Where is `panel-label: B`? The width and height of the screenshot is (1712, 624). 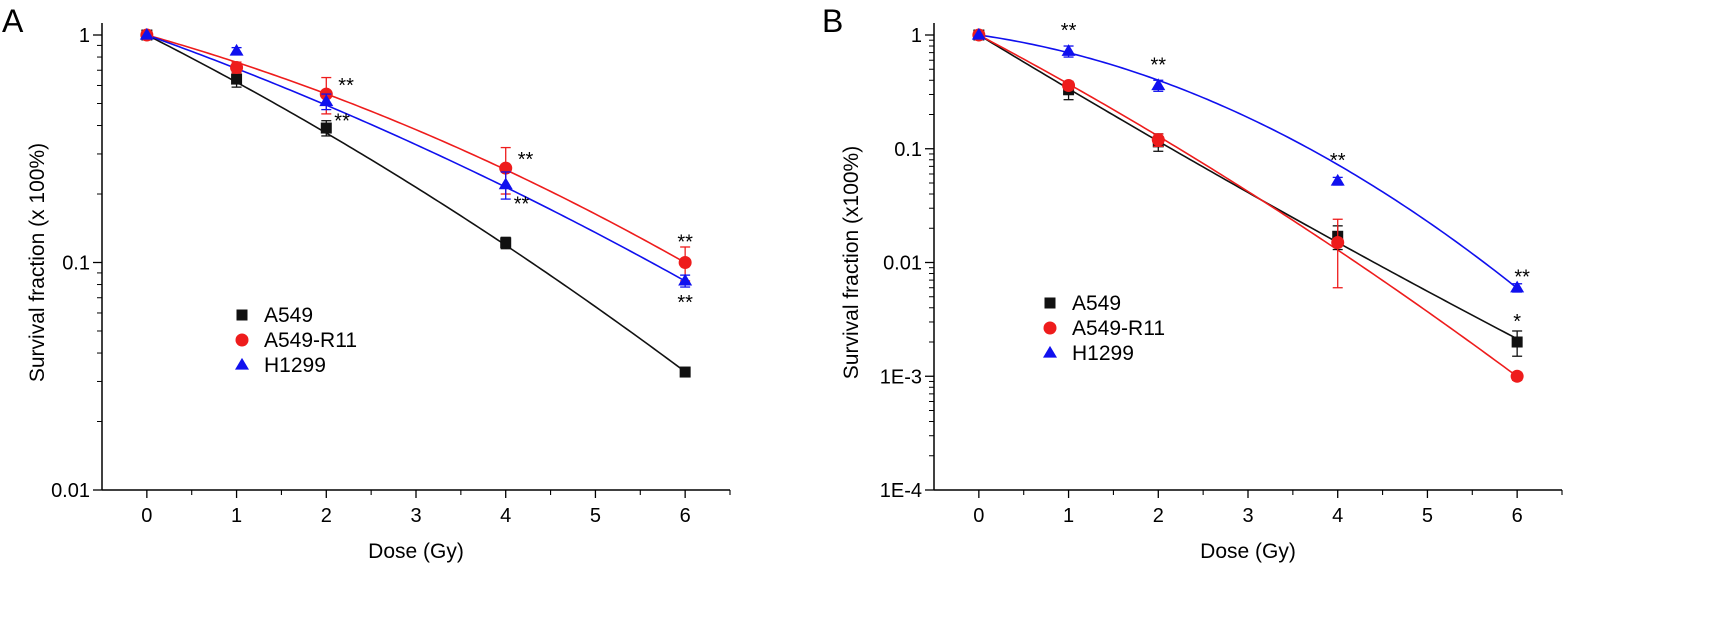 panel-label: B is located at coordinates (832, 21).